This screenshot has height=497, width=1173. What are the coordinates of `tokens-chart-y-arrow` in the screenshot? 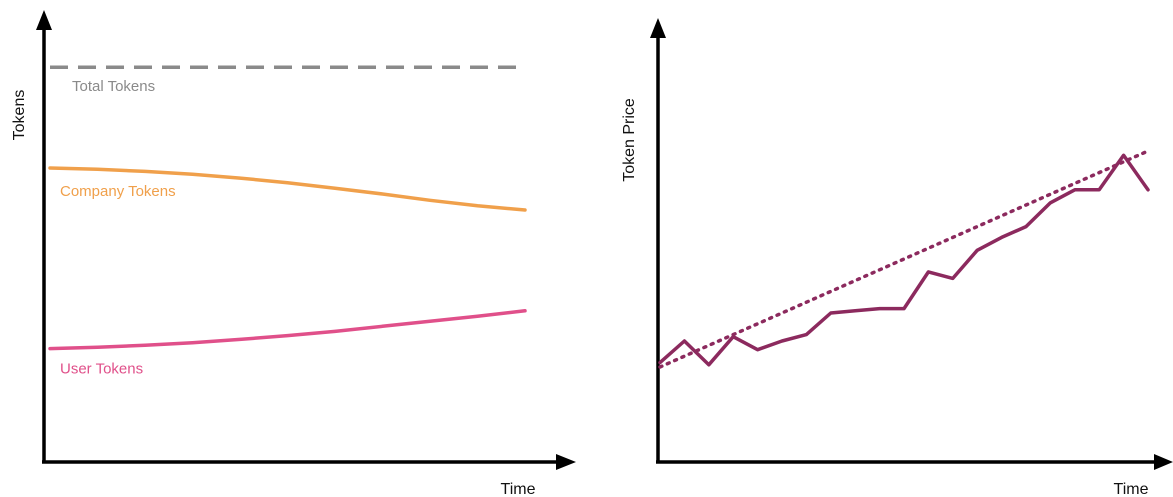 It's located at (44, 20).